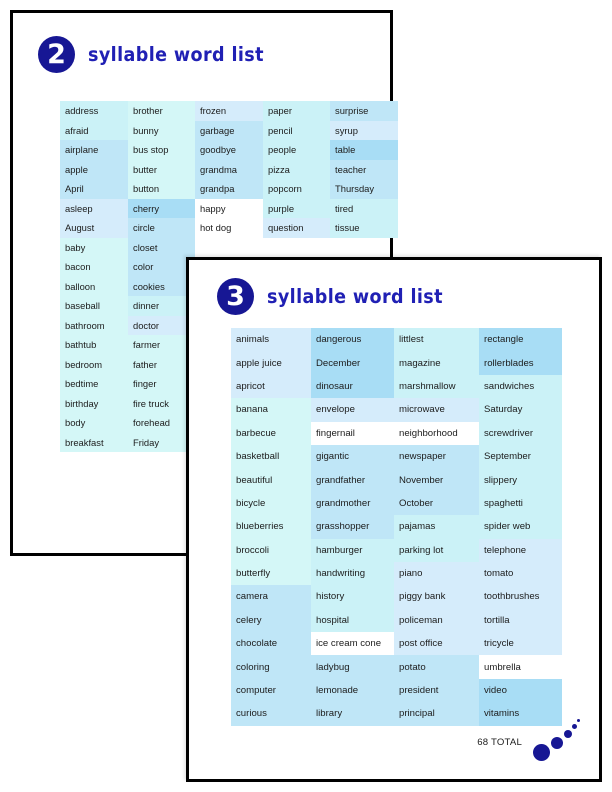  Describe the element at coordinates (94, 345) in the screenshot. I see `word-cell: bathtub` at that location.